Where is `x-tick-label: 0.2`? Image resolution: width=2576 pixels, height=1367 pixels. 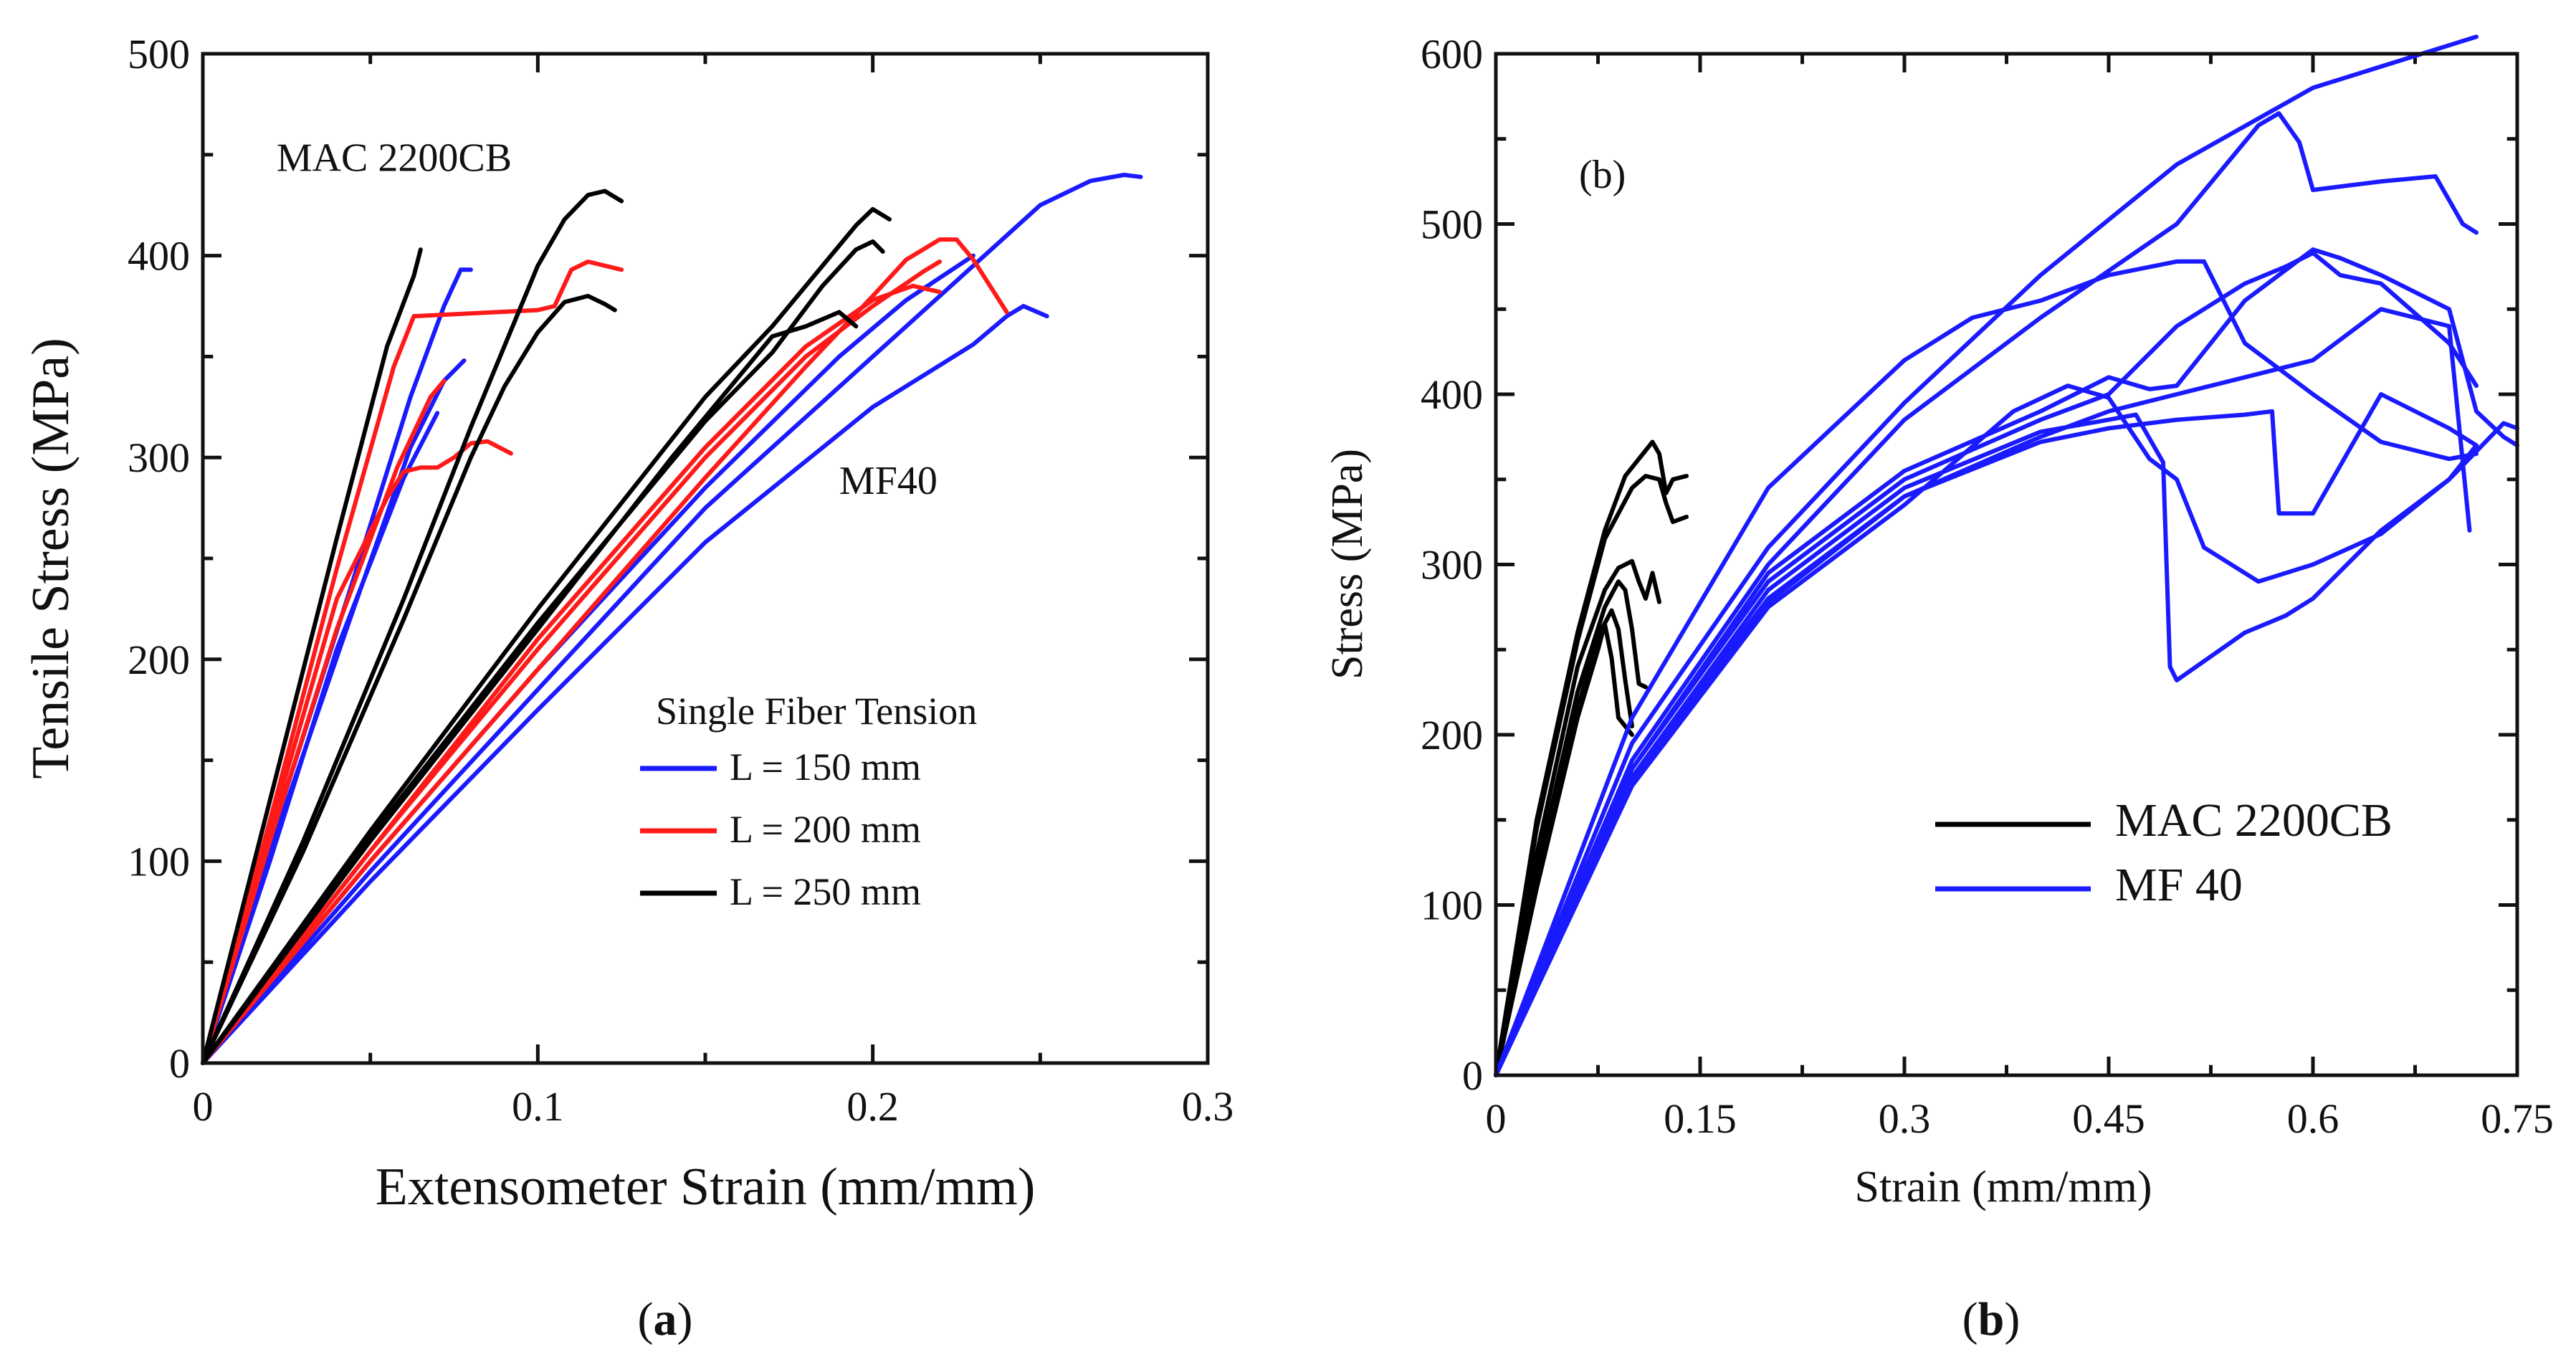
x-tick-label: 0.2 is located at coordinates (872, 1106).